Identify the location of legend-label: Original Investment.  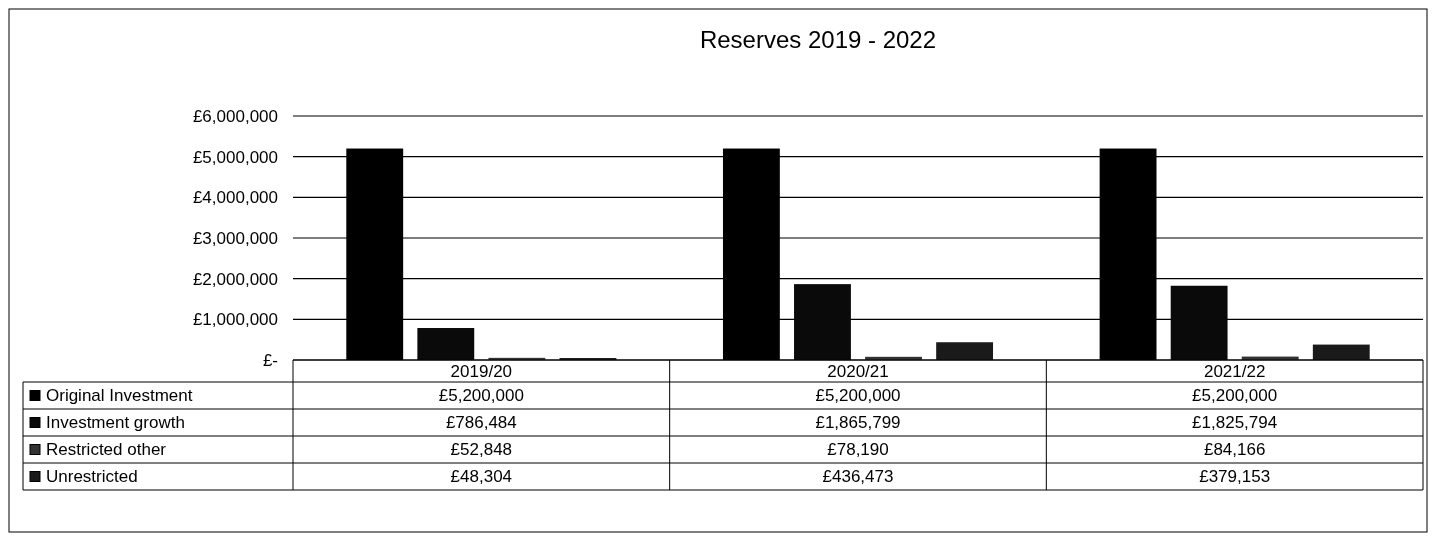
(119, 396).